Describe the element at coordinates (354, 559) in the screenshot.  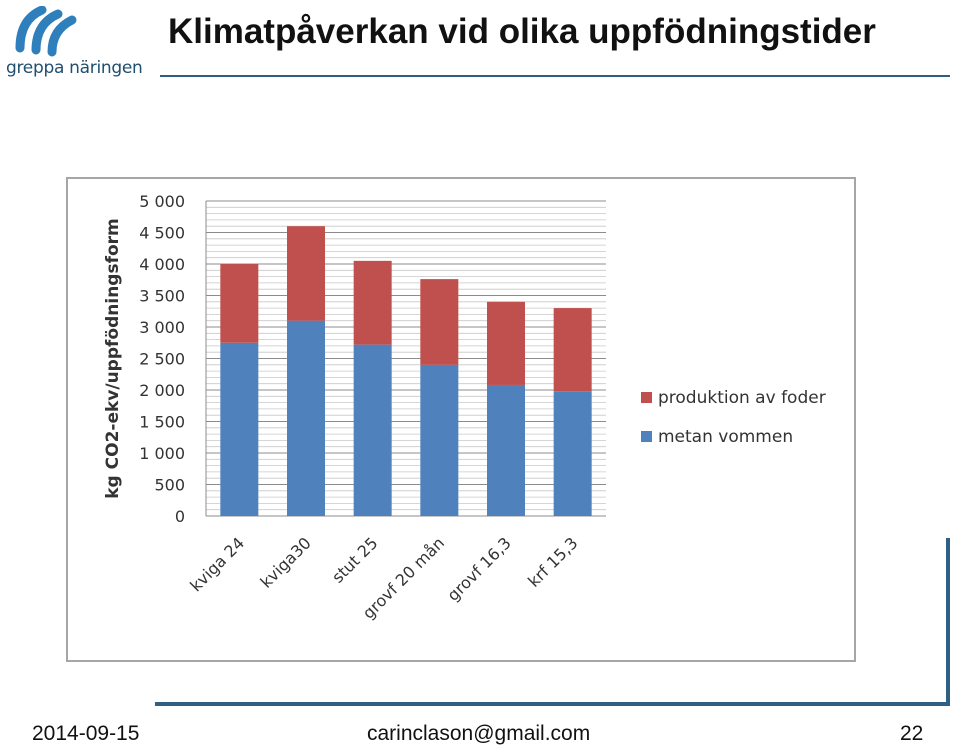
I see `x-tick-label: stut 25` at that location.